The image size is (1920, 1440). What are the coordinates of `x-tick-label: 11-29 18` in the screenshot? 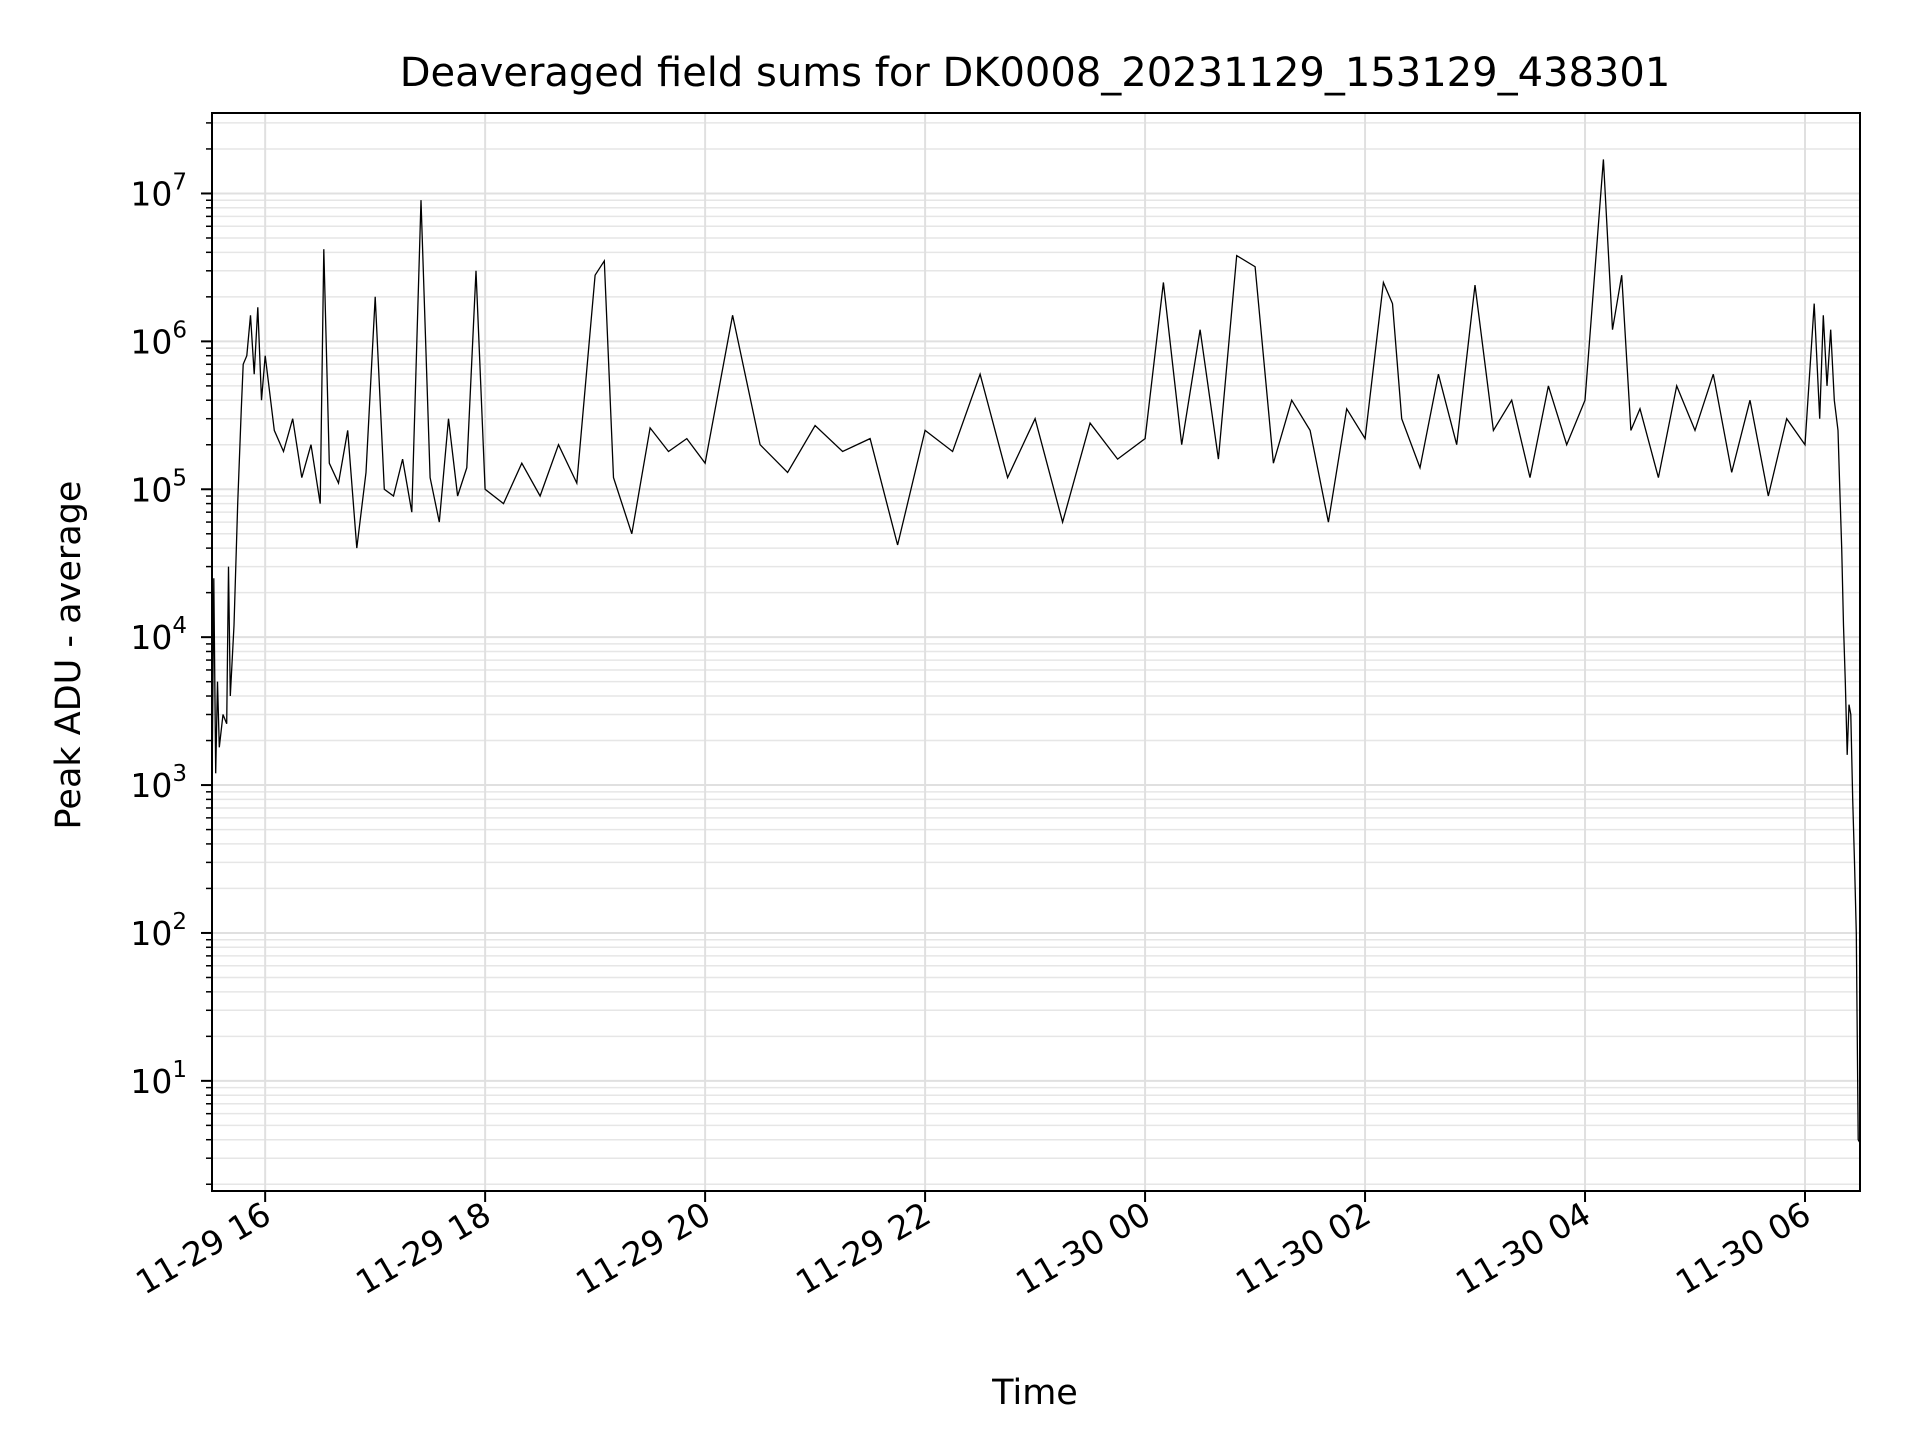 It's located at (423, 1248).